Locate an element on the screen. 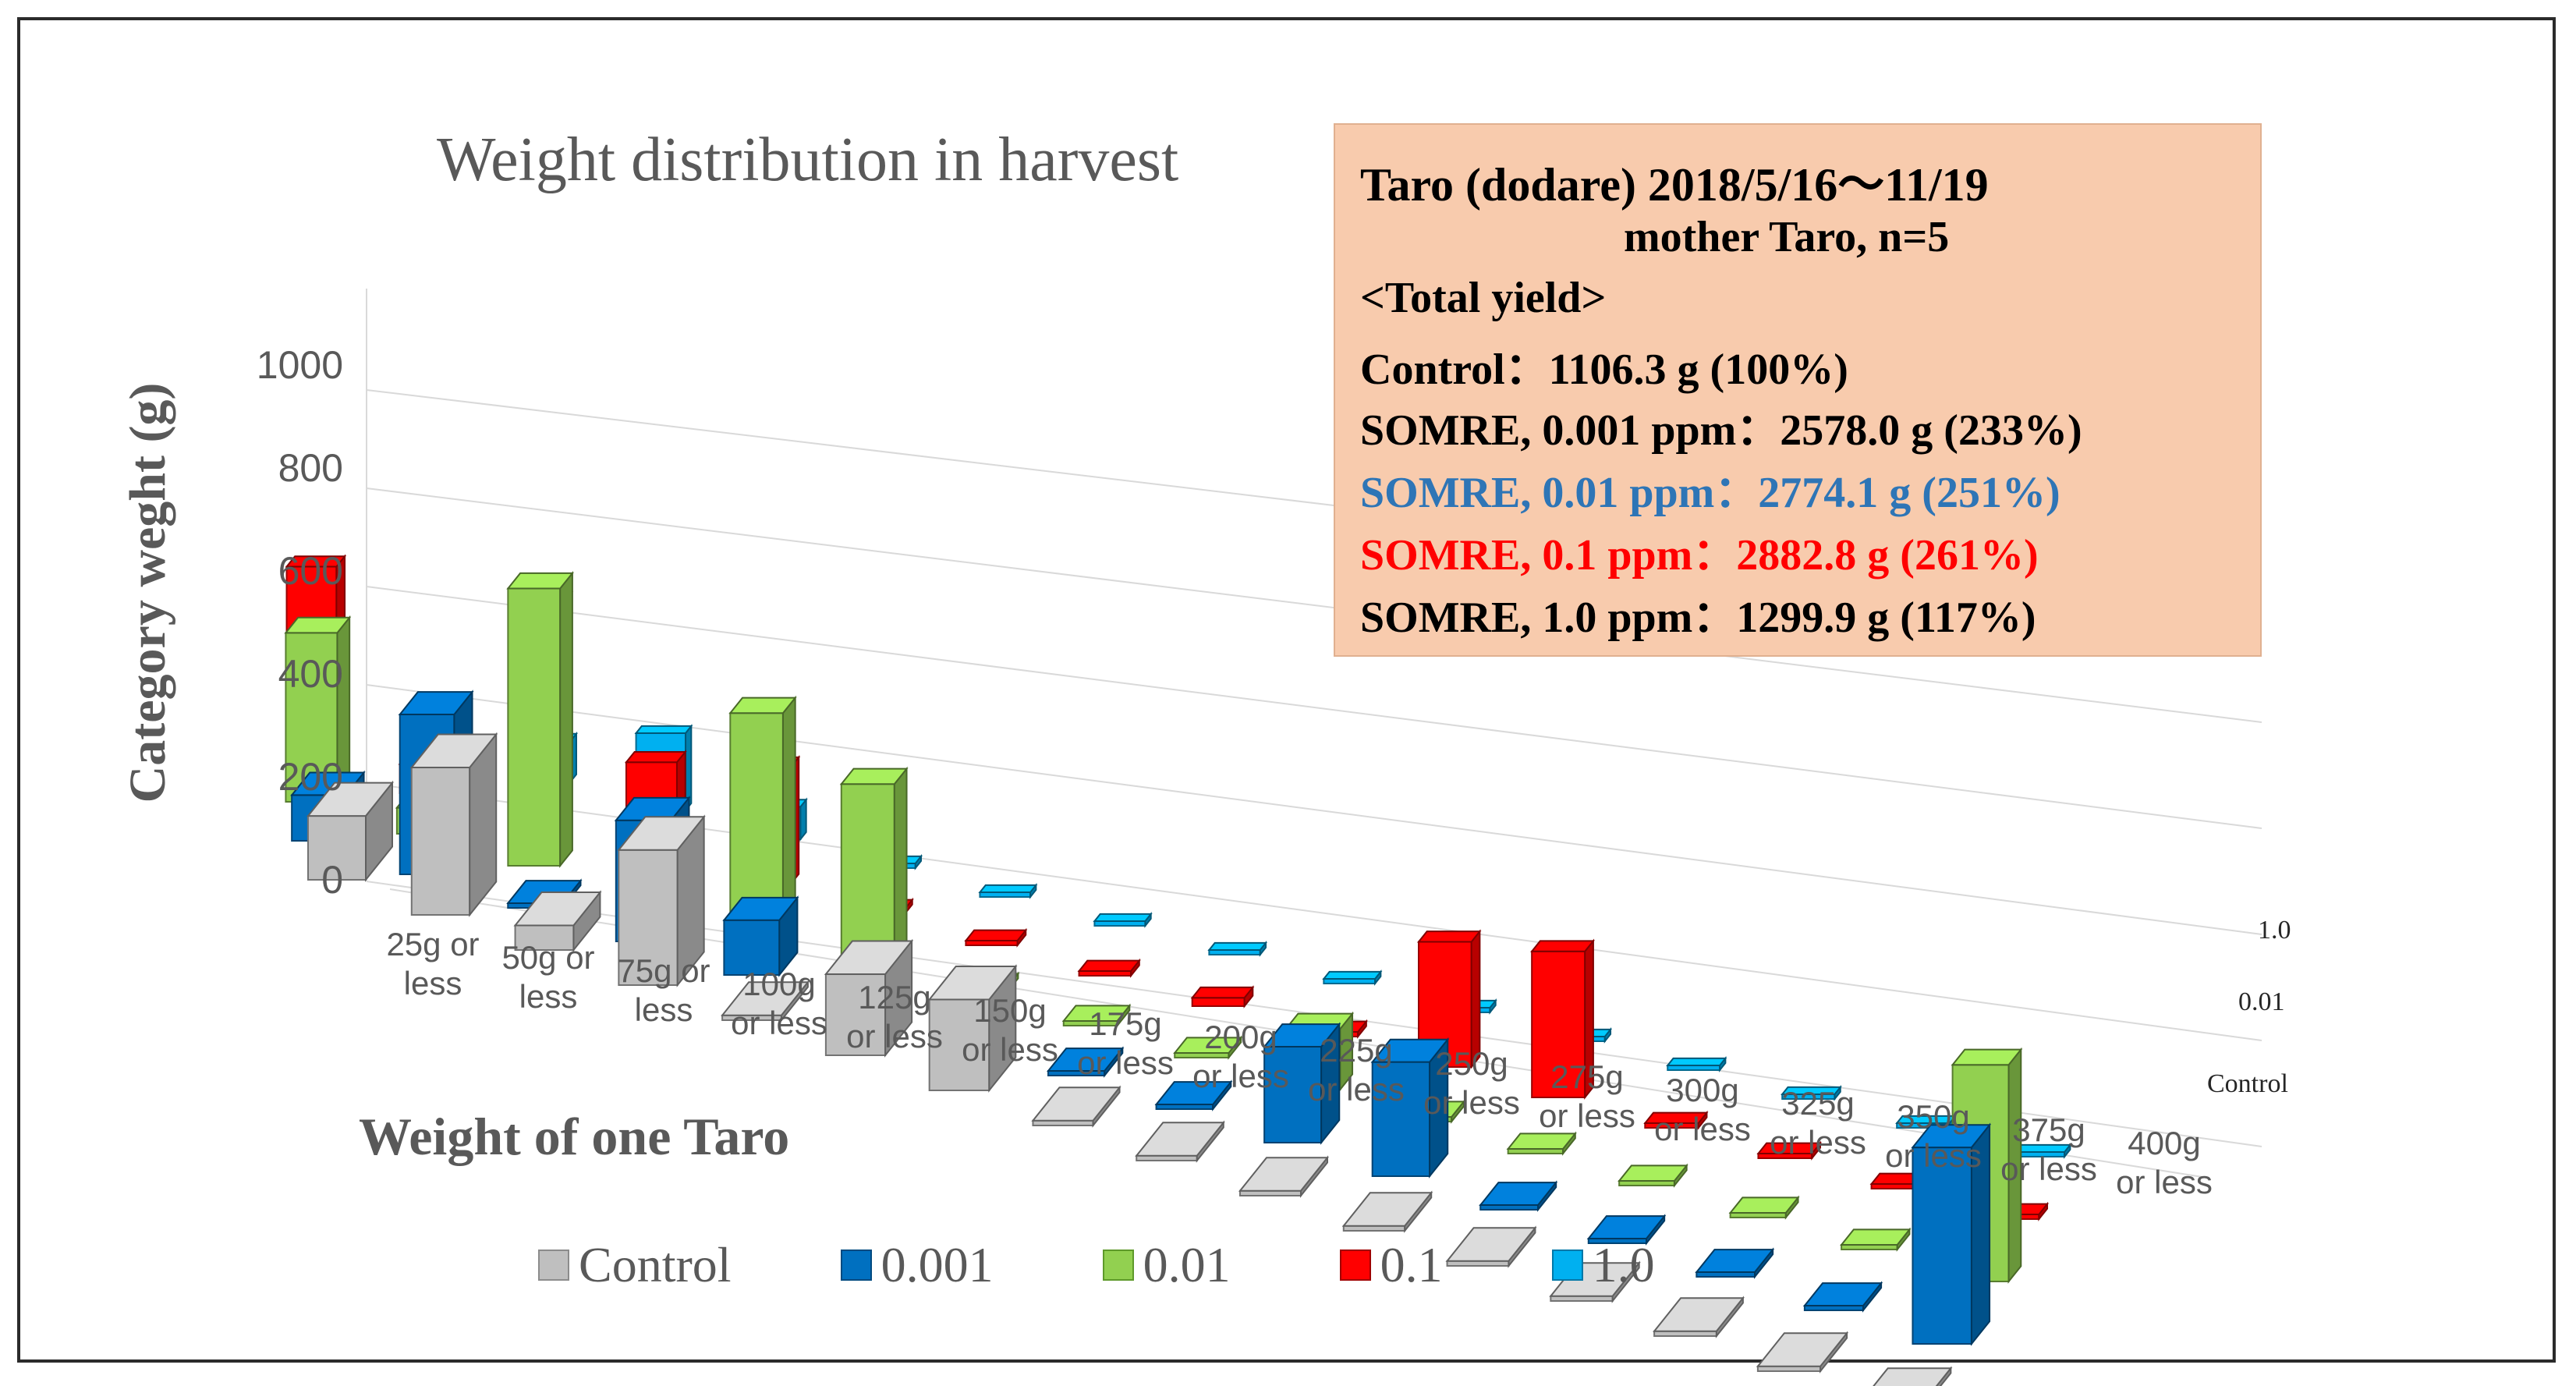  y-tick-1000: 1000 is located at coordinates (300, 365).